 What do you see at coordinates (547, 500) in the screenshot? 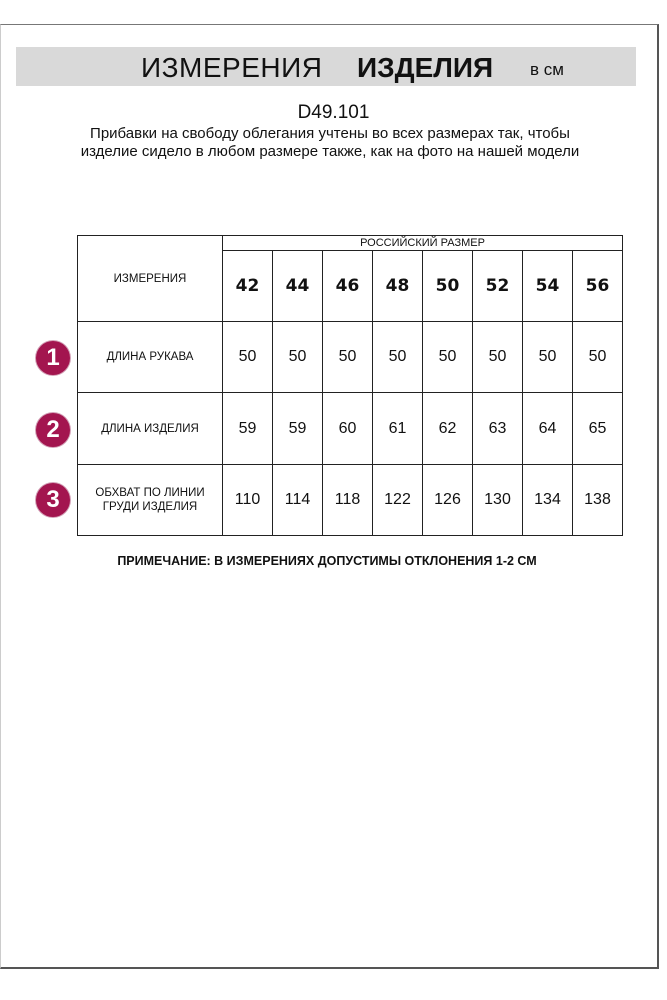
I see `measurement-cell: 134` at bounding box center [547, 500].